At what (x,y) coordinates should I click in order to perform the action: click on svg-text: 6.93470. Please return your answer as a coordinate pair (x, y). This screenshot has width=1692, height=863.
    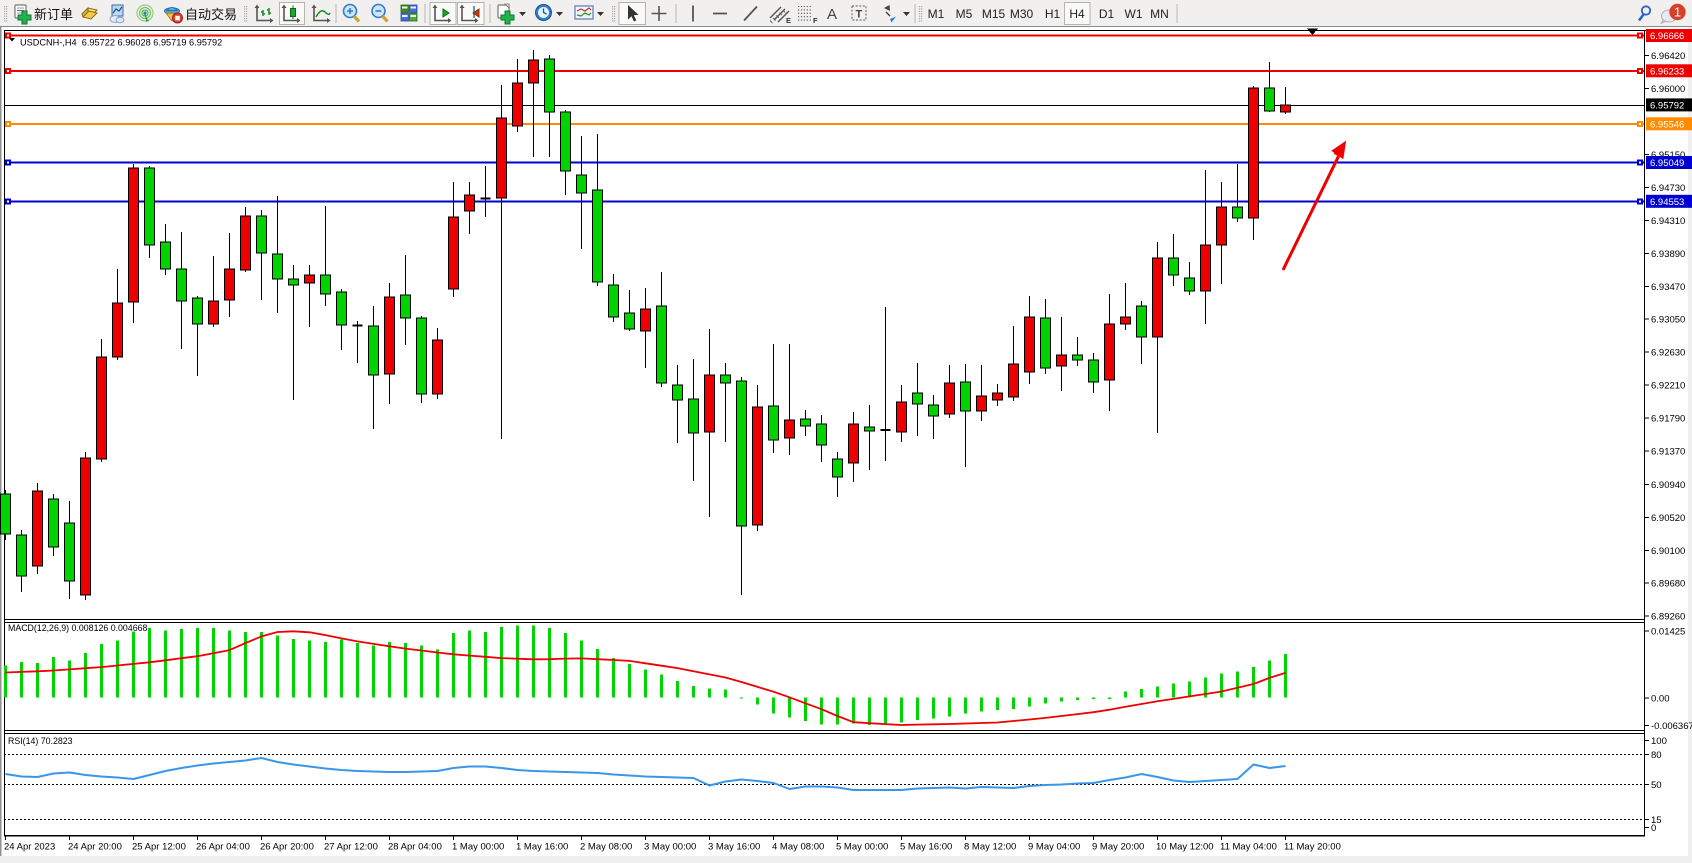
    Looking at the image, I should click on (1668, 287).